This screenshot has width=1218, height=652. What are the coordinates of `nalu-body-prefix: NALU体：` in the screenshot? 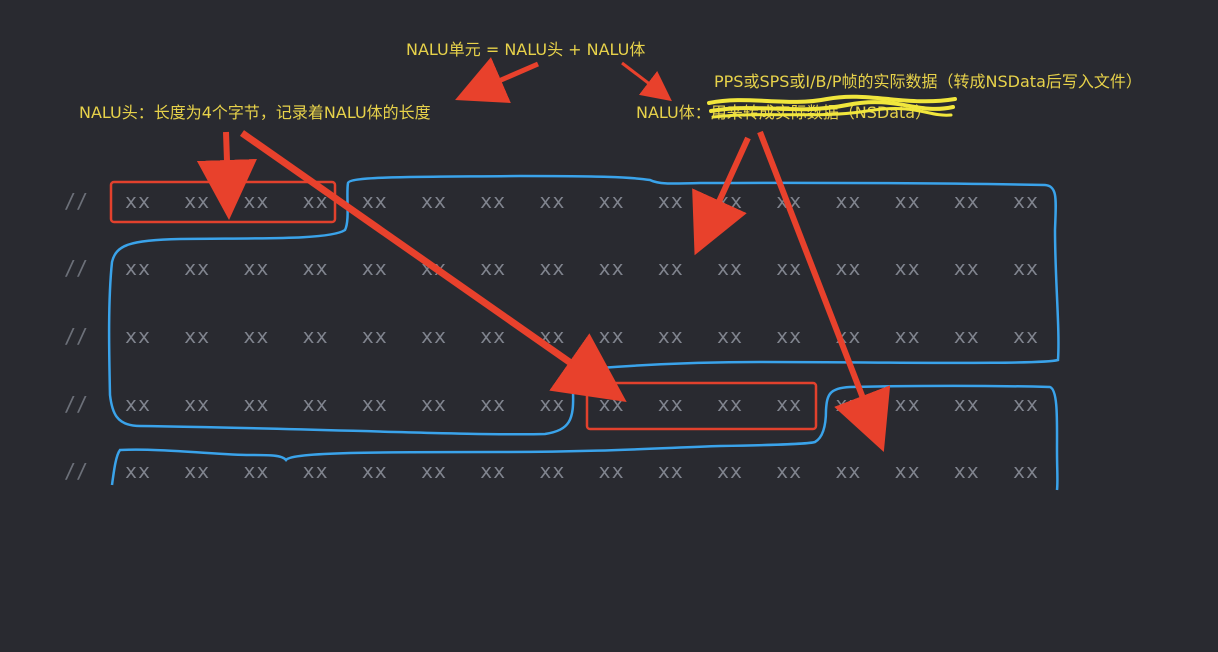 It's located at (673, 112).